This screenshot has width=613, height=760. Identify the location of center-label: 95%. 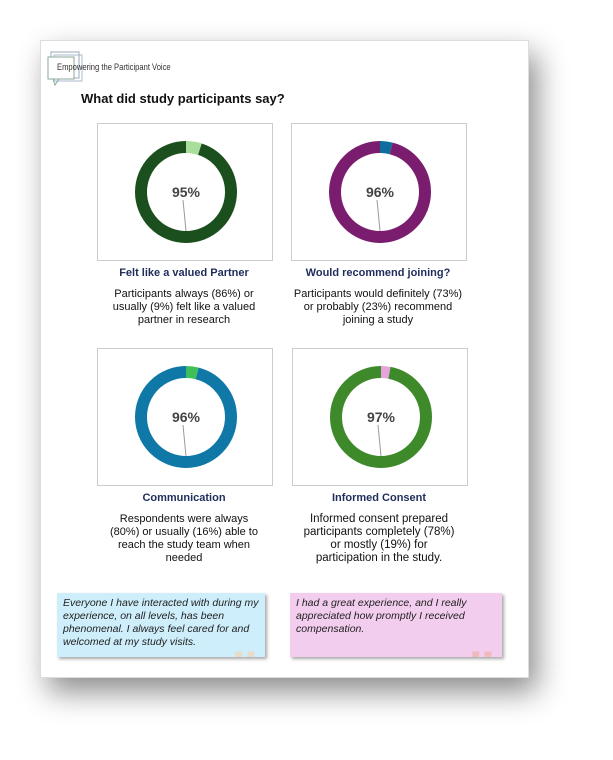
(186, 192).